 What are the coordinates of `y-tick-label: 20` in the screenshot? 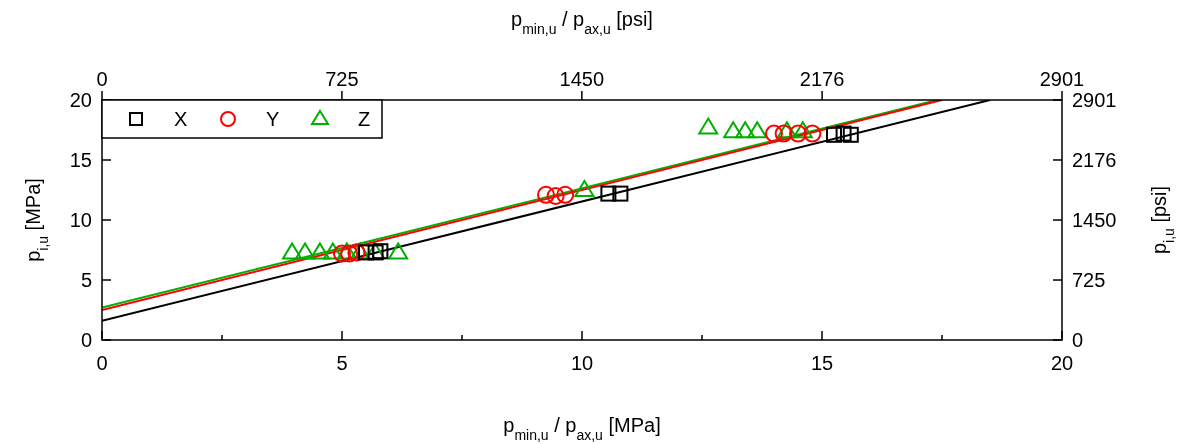 It's located at (80, 100).